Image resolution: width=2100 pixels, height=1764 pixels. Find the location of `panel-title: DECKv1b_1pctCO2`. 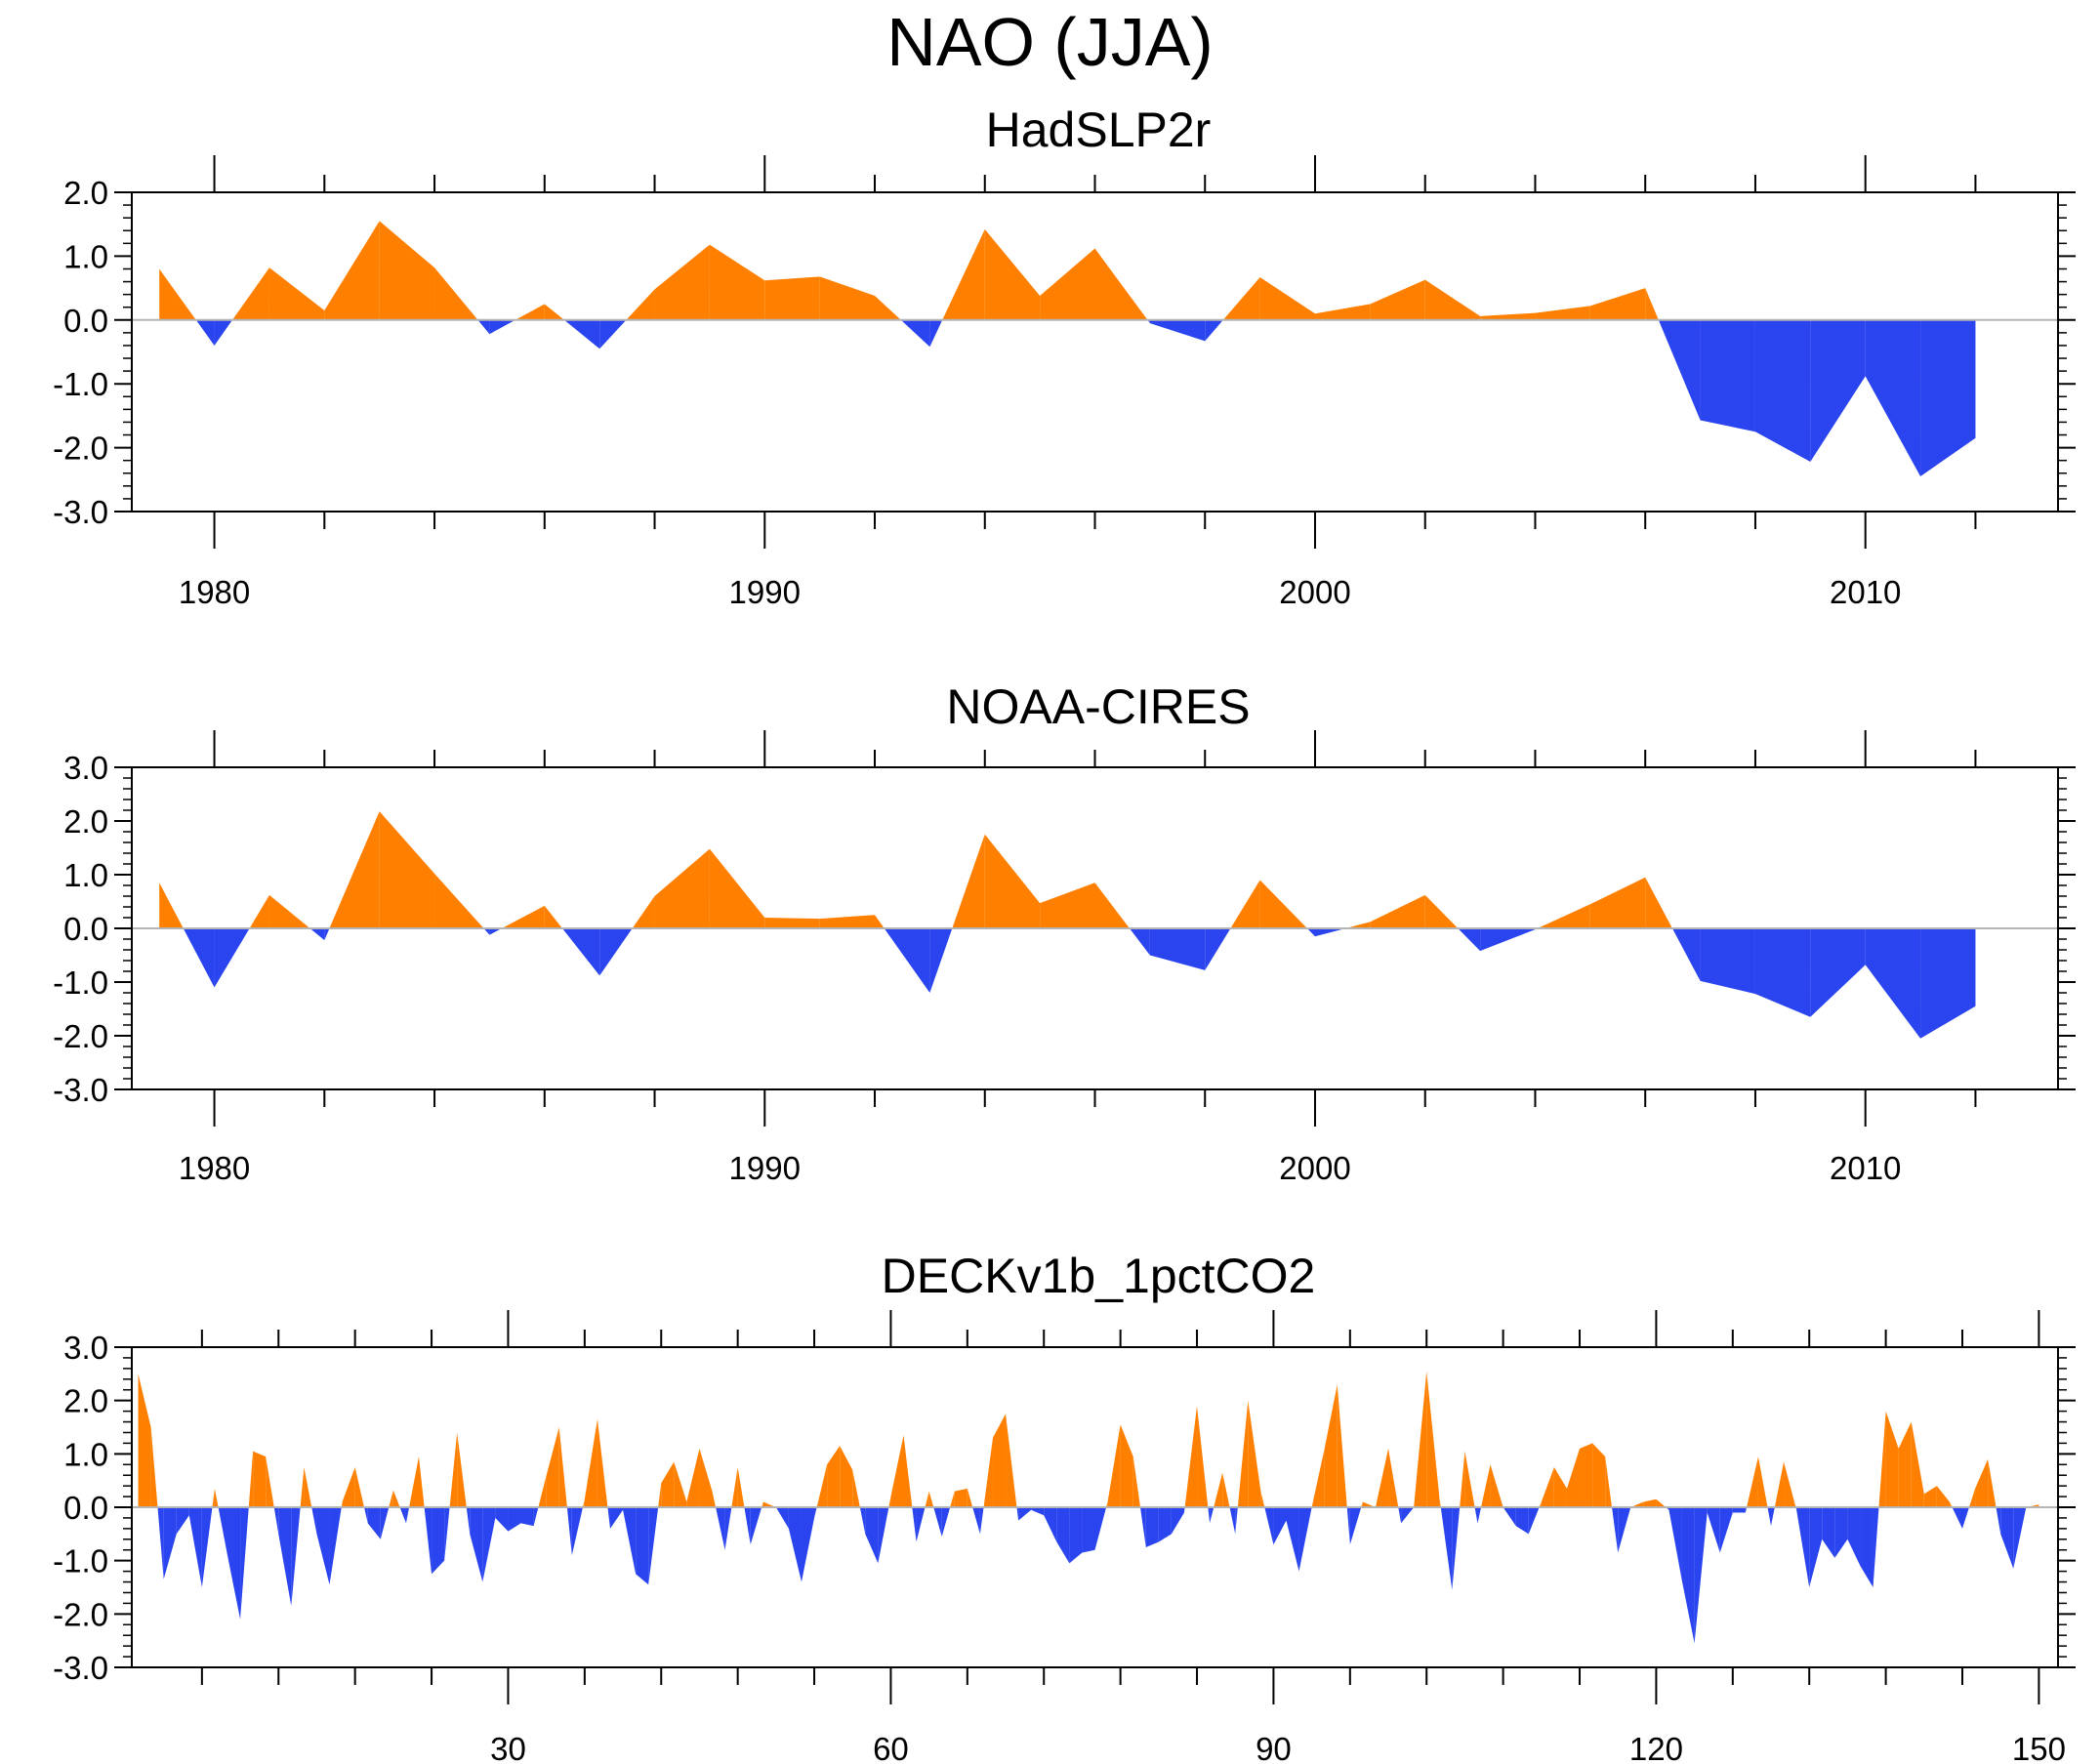

panel-title: DECKv1b_1pctCO2 is located at coordinates (1099, 1276).